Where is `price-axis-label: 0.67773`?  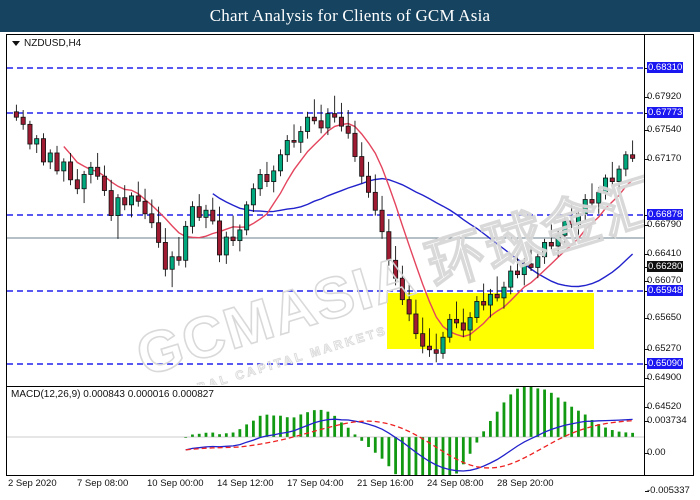
price-axis-label: 0.67773 is located at coordinates (665, 112).